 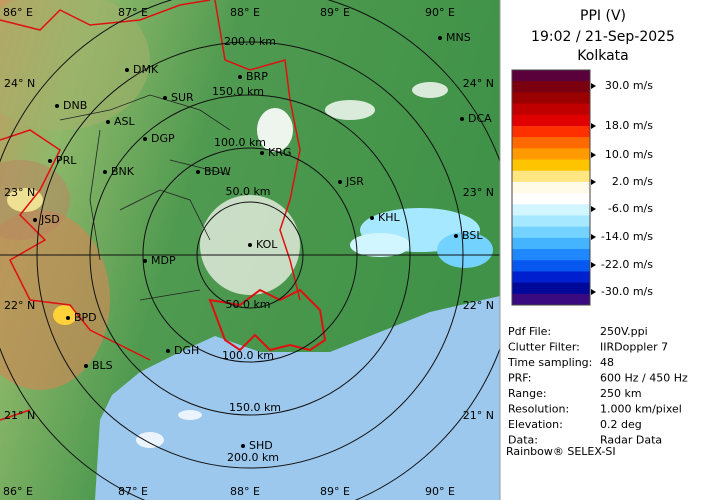 What do you see at coordinates (458, 37) in the screenshot?
I see `city-label: MNS` at bounding box center [458, 37].